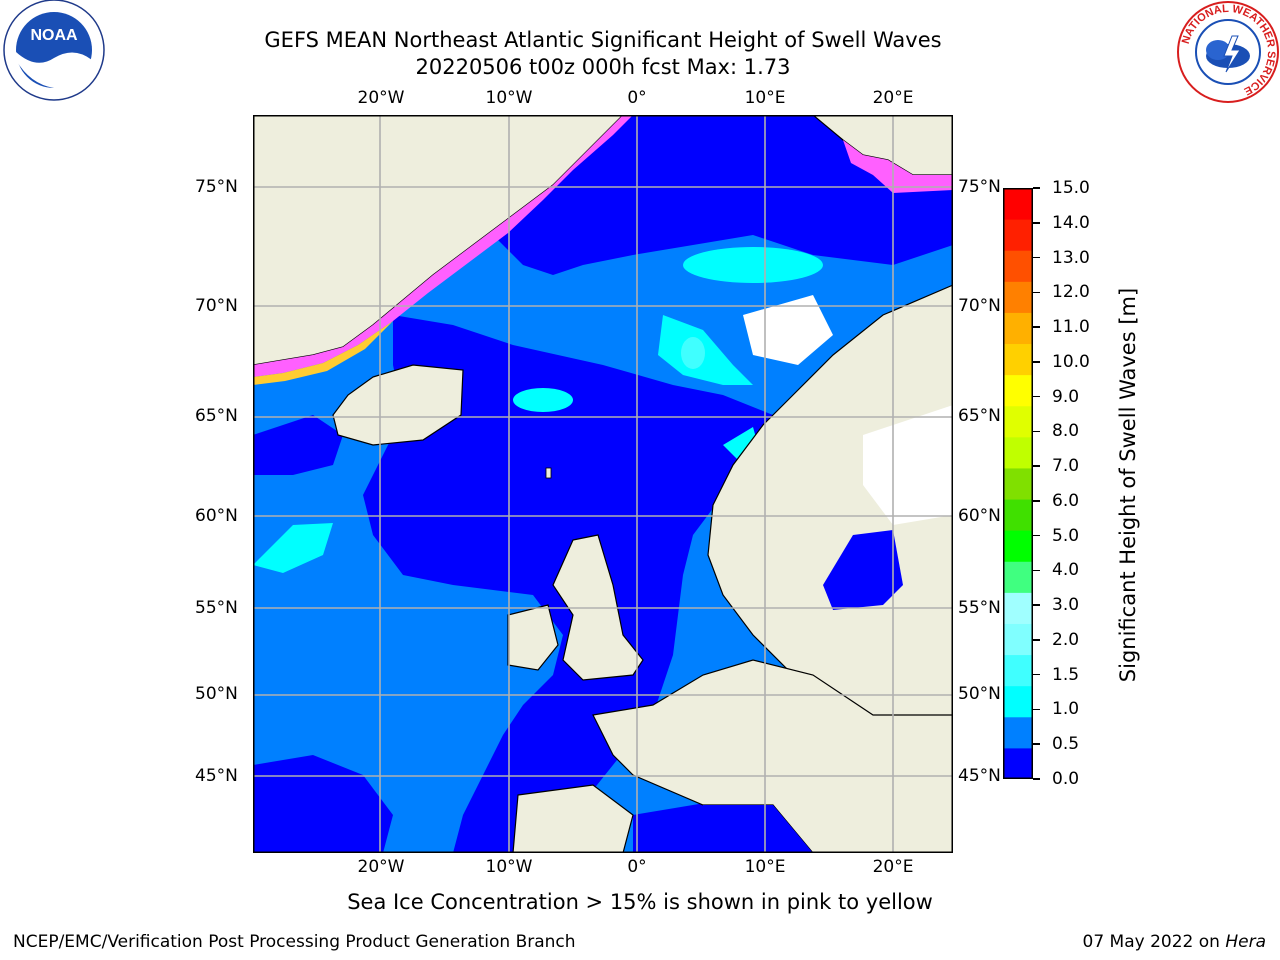 The height and width of the screenshot is (960, 1280). What do you see at coordinates (1066, 396) in the screenshot?
I see `colorbar-tick-label: 9.0` at bounding box center [1066, 396].